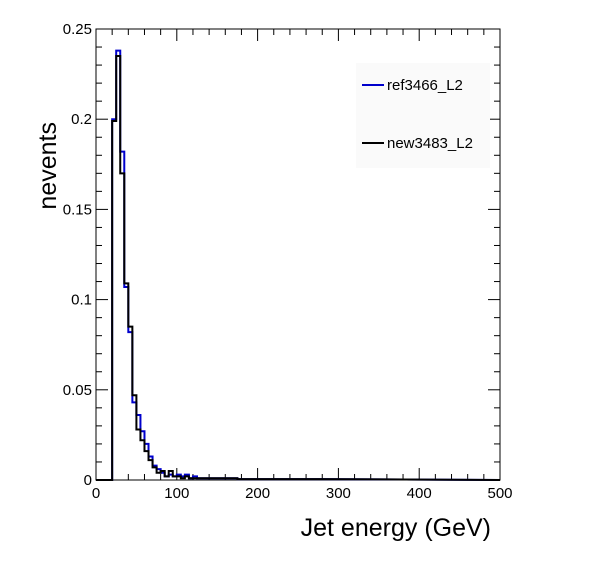 This screenshot has width=596, height=572. I want to click on legend-label: ref3466_L2, so click(425, 85).